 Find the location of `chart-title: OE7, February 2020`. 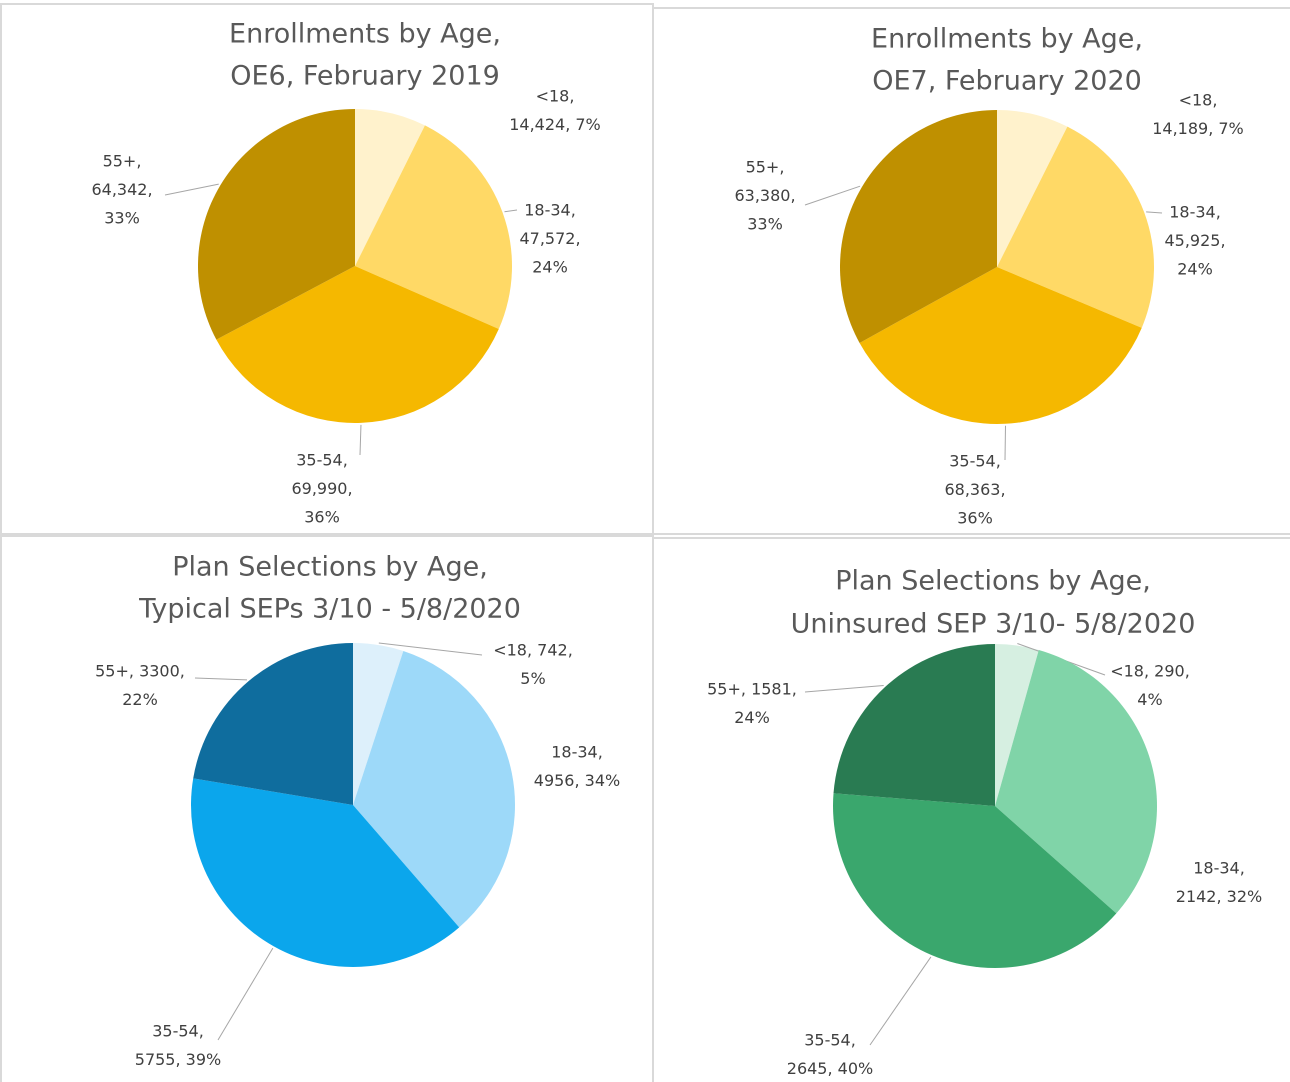

chart-title: OE7, February 2020 is located at coordinates (1007, 81).